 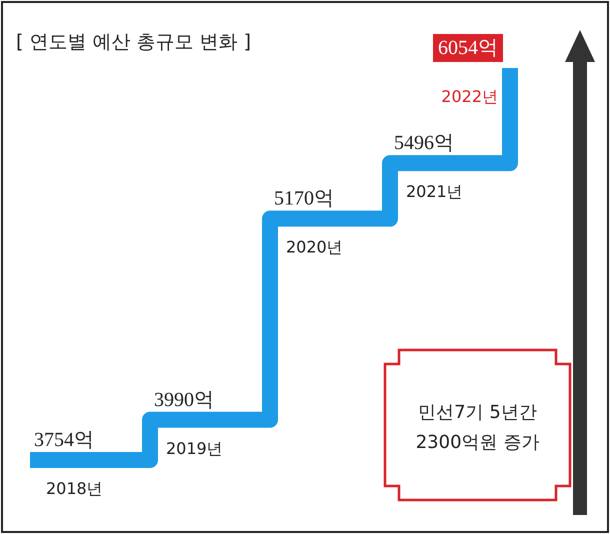 What do you see at coordinates (134, 42) in the screenshot?
I see `title: [ 연도별 예산 총규모 변화 ]` at bounding box center [134, 42].